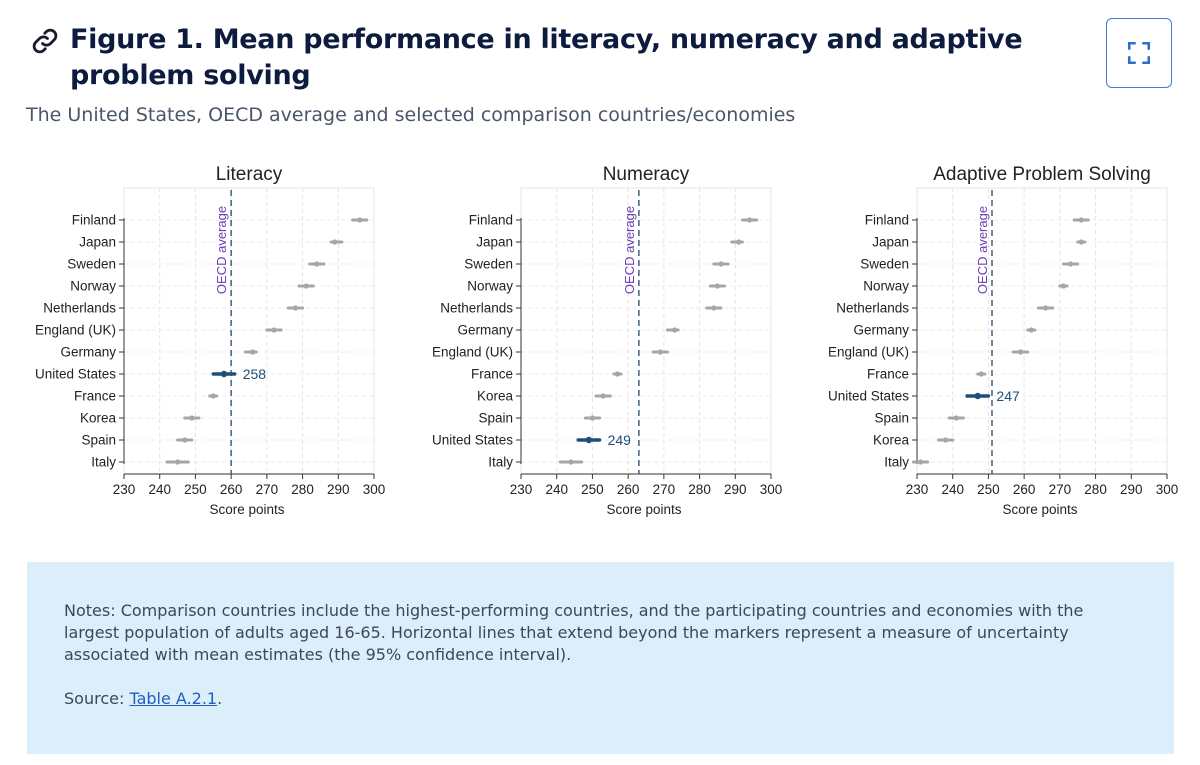  I want to click on chart-literacy-point-italy, so click(177, 462).